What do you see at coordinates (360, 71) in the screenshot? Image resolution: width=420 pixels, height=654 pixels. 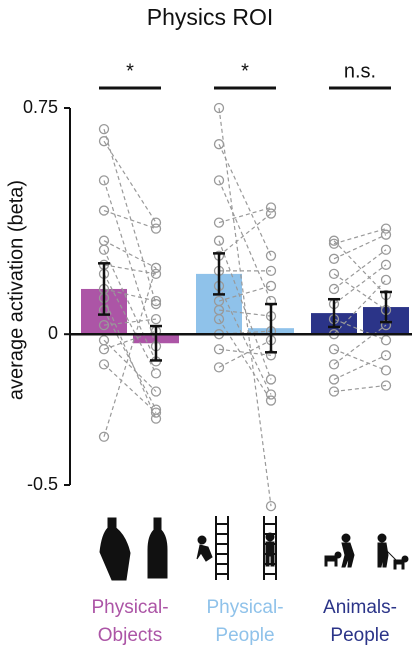 I see `significance-label: n.s.` at bounding box center [360, 71].